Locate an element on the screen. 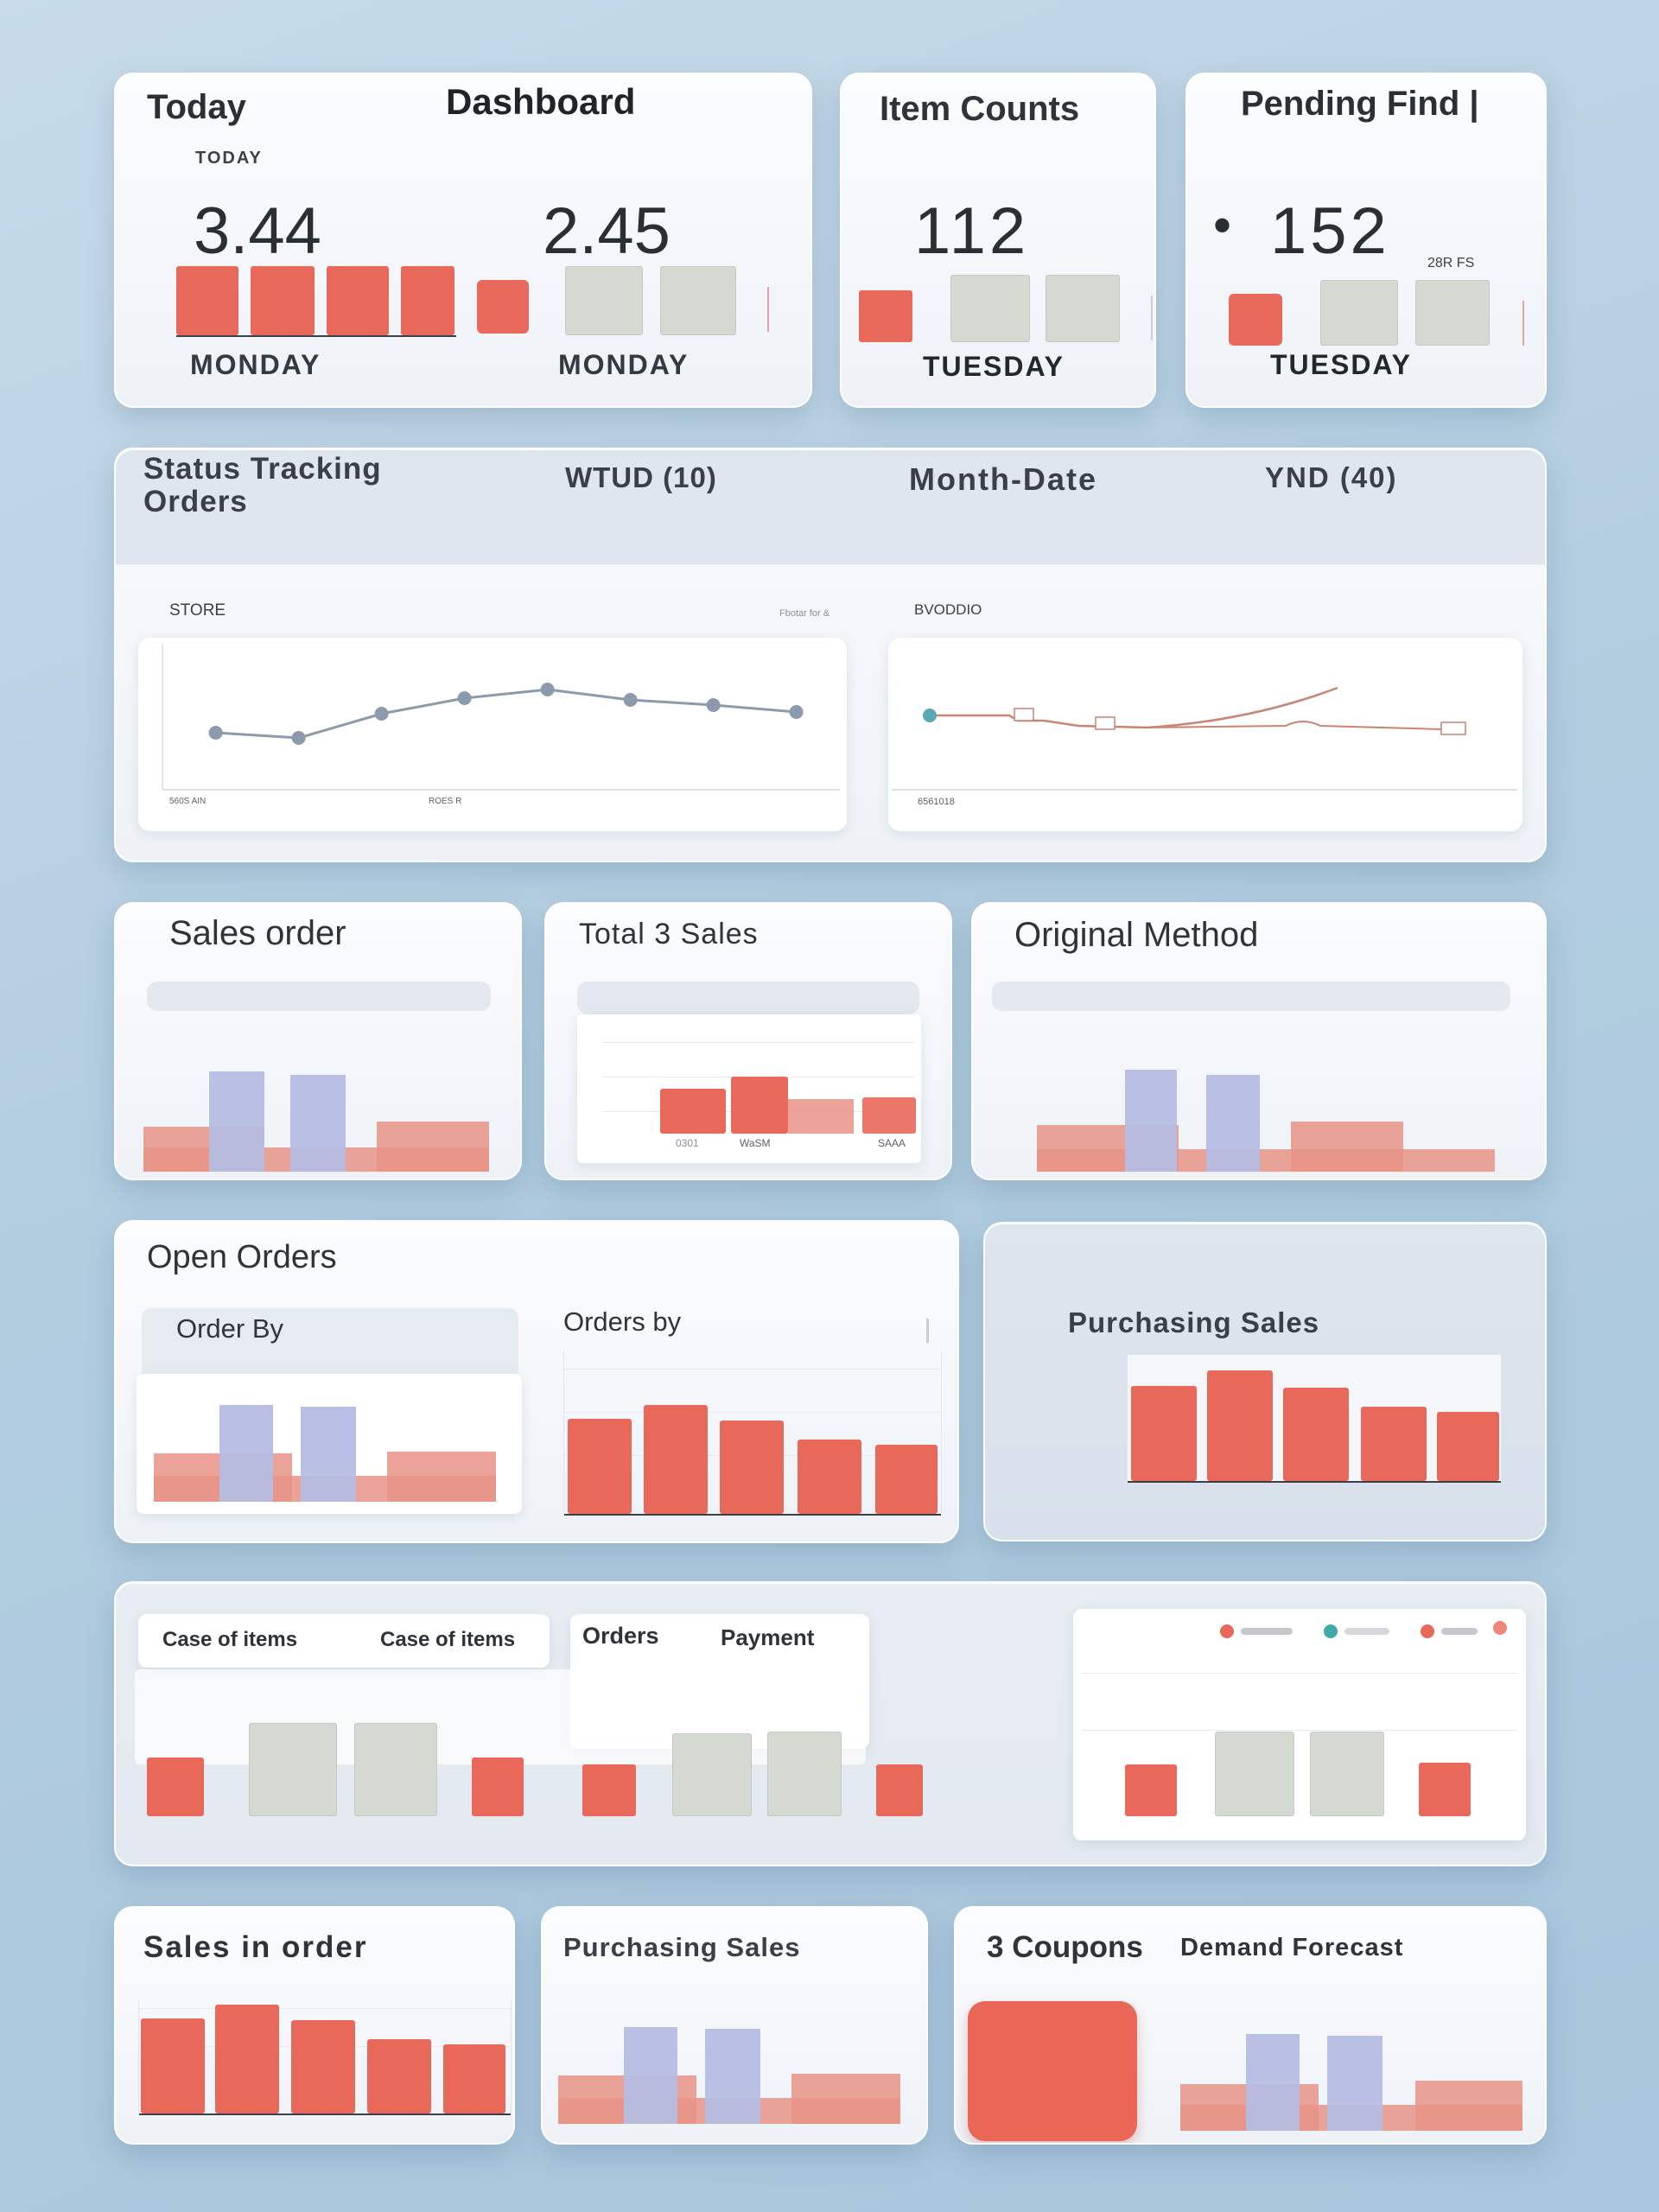  orders-by-label: Orders by is located at coordinates (622, 1321).